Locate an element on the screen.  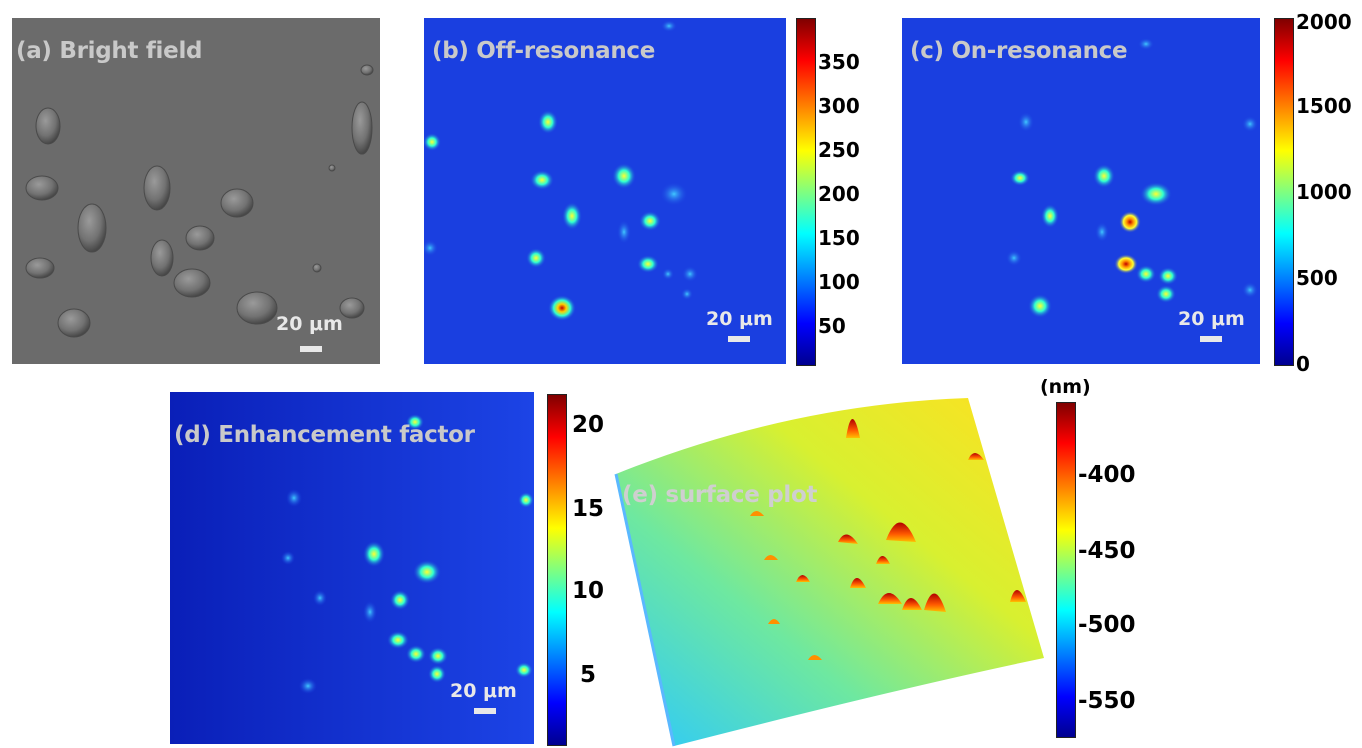
colorbar-c-tick: 2000 is located at coordinates (1324, 22).